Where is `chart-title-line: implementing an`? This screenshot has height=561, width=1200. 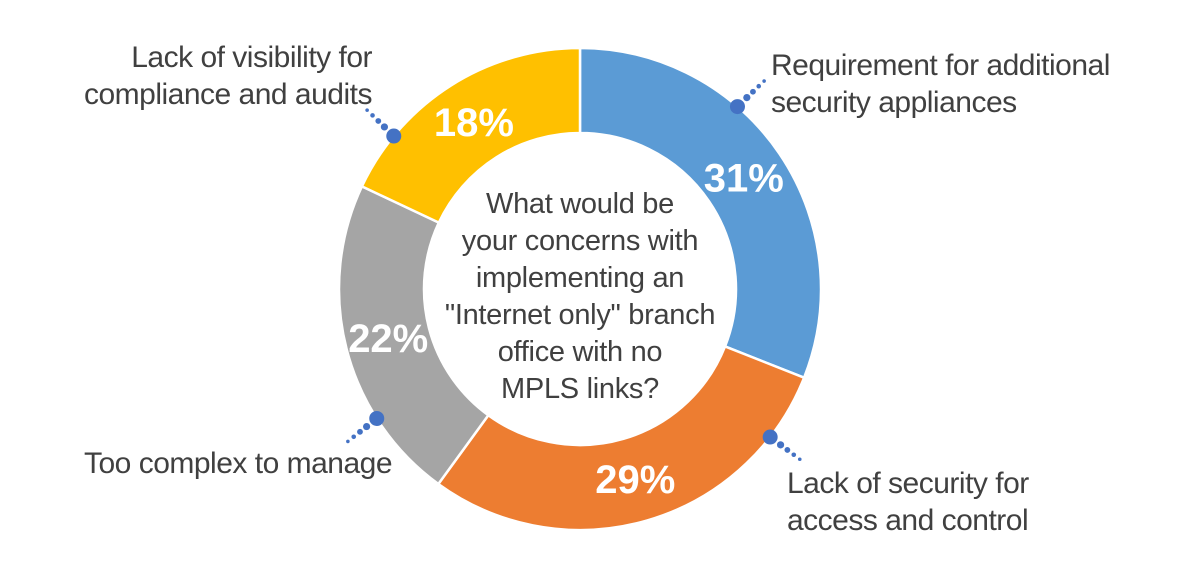 chart-title-line: implementing an is located at coordinates (580, 278).